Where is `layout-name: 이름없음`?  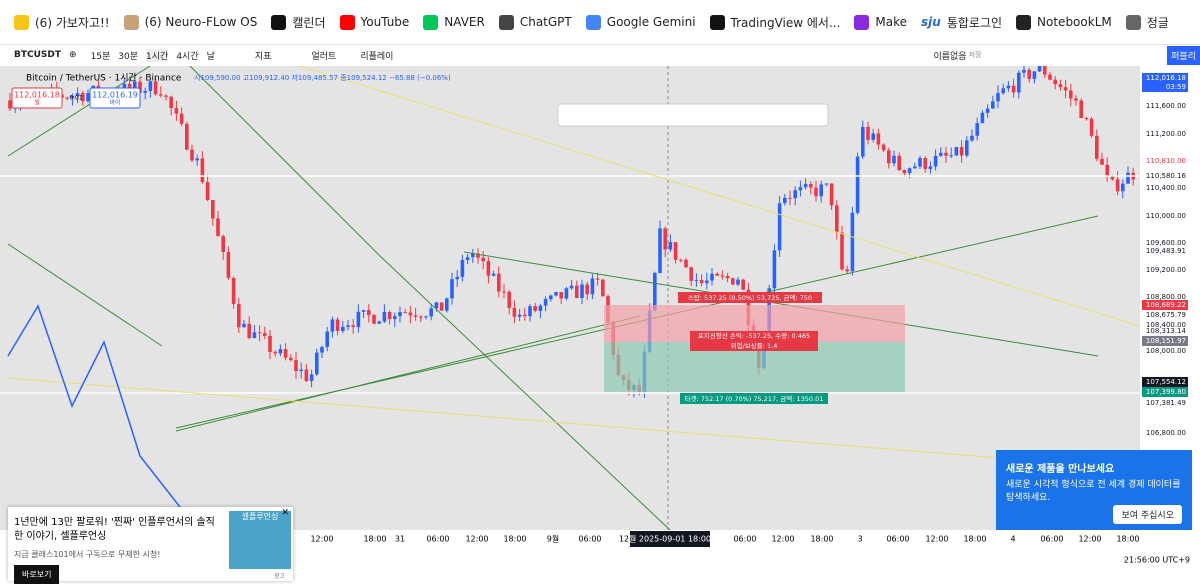
layout-name: 이름없음 is located at coordinates (950, 56).